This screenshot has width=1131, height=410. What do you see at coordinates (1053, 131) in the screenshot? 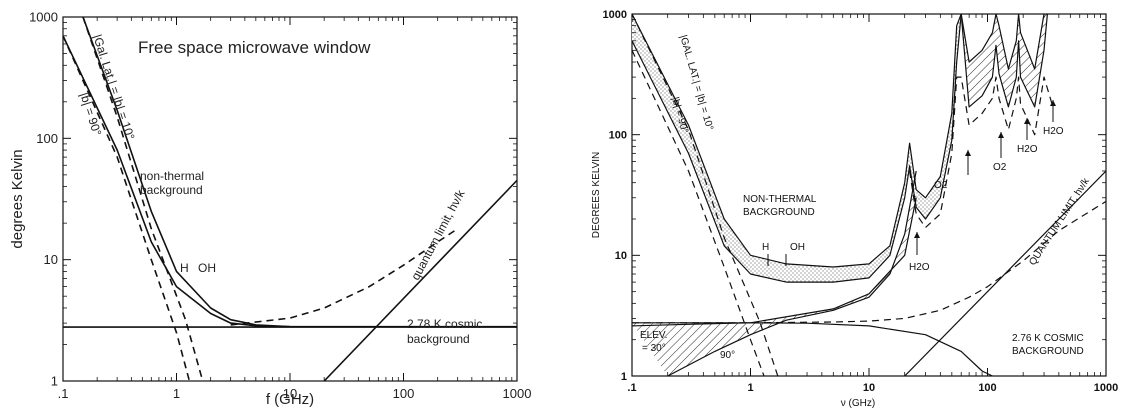
I see `right-annot-h2o-325: H2O` at bounding box center [1053, 131].